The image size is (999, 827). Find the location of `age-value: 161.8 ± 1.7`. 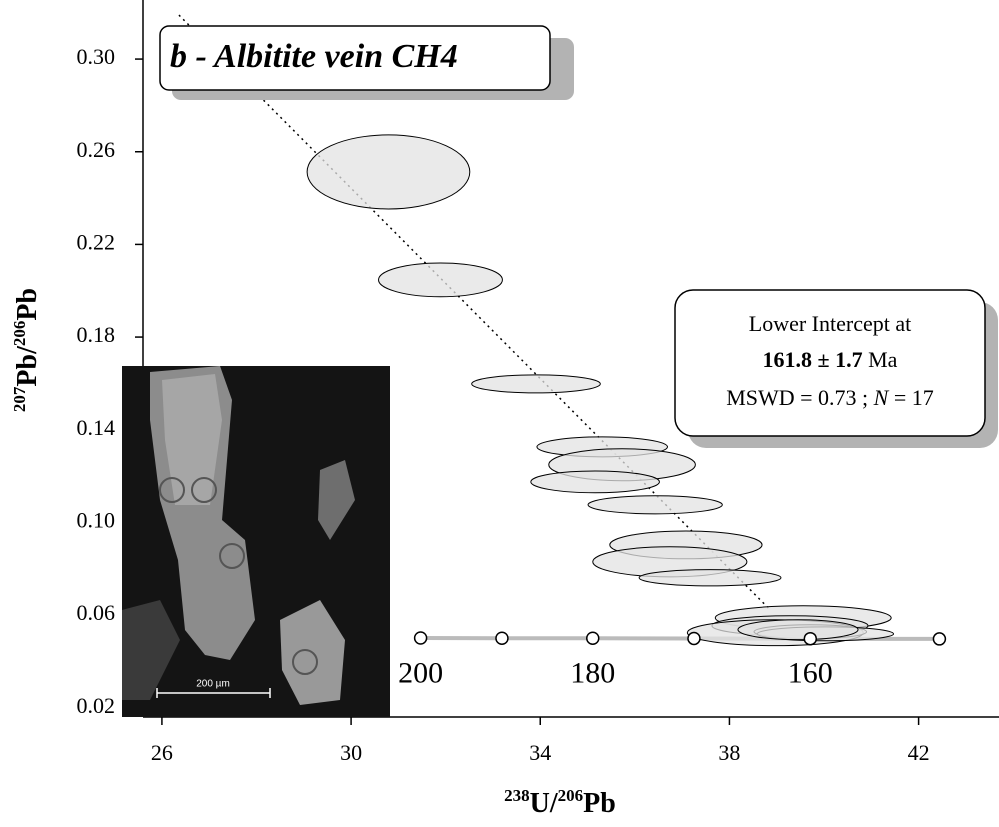

age-value: 161.8 ± 1.7 is located at coordinates (813, 359).